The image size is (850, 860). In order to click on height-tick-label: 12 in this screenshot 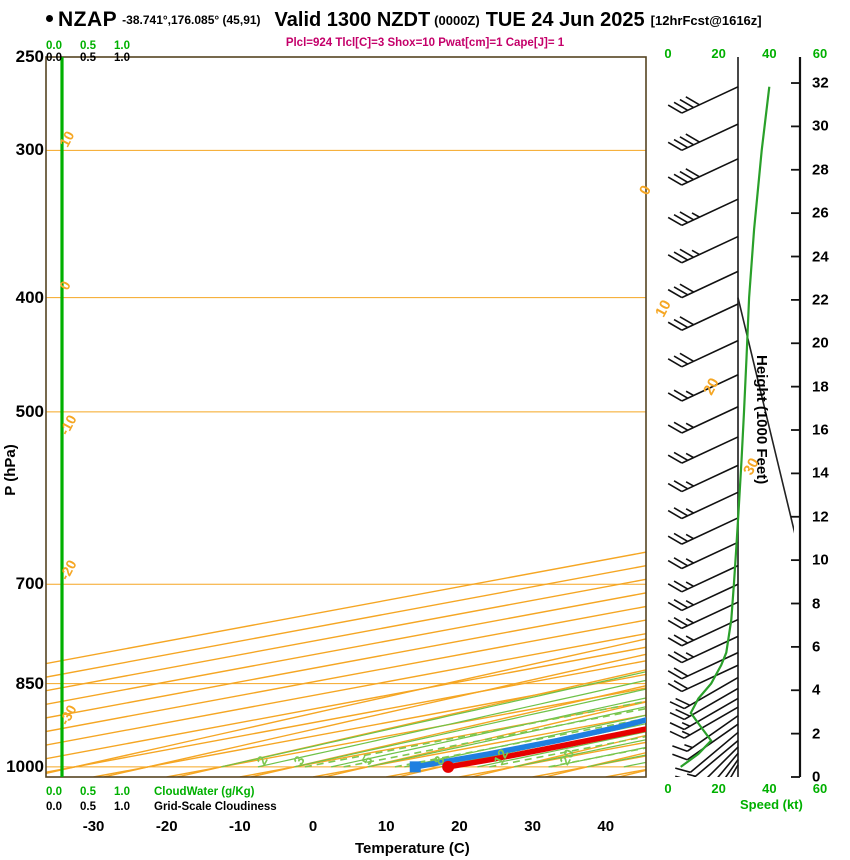, I will do `click(820, 517)`.